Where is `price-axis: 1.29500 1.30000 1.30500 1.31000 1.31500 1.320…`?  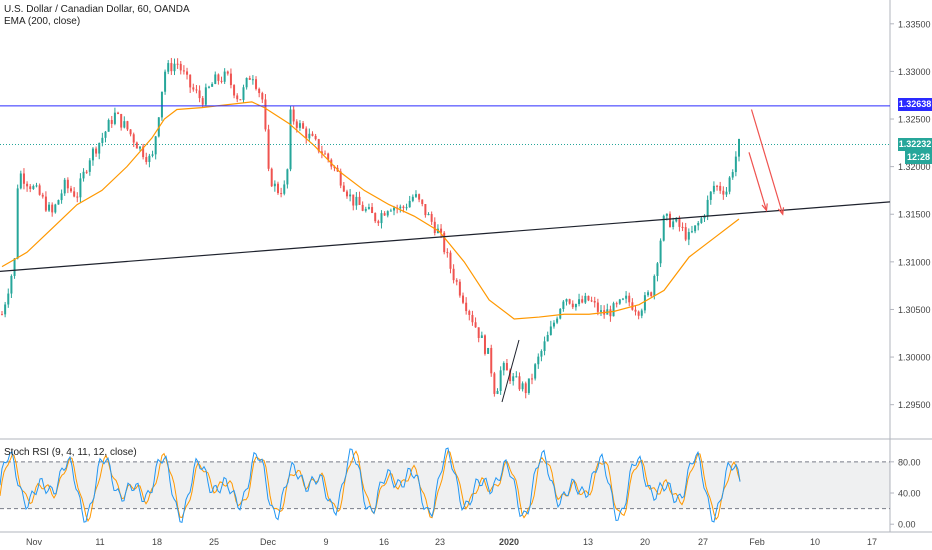
price-axis: 1.29500 1.30000 1.30500 1.31000 1.31500 1.320… is located at coordinates (910, 214).